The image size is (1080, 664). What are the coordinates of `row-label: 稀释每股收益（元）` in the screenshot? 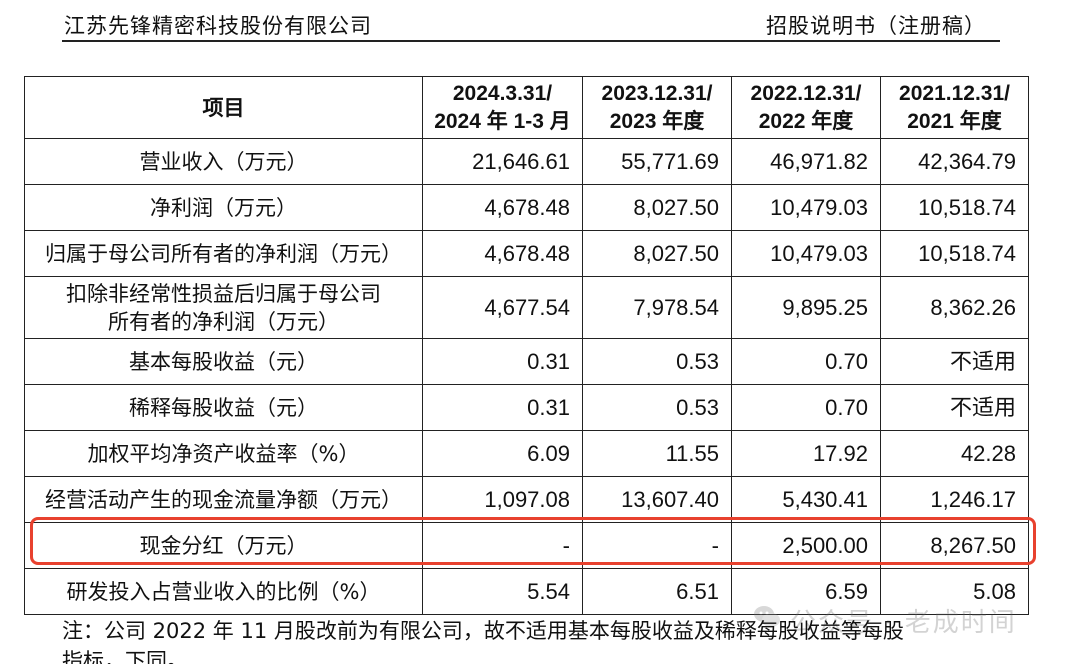 It's located at (223, 407).